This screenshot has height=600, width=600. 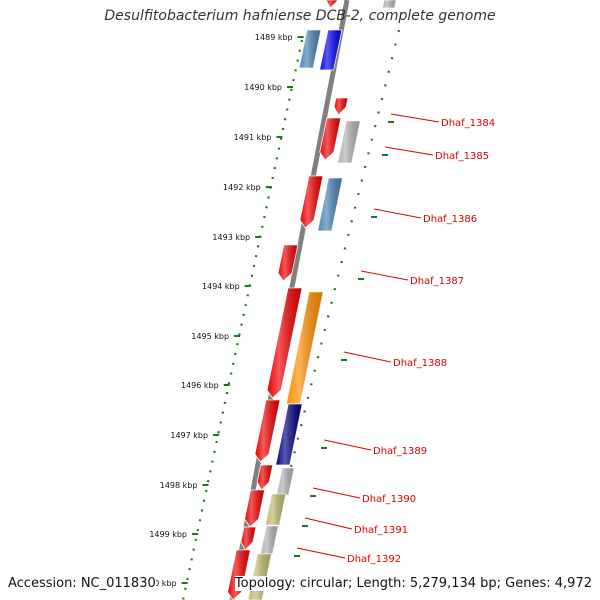 What do you see at coordinates (242, 187) in the screenshot?
I see `kbp-tick-label: 1492 kbp` at bounding box center [242, 187].